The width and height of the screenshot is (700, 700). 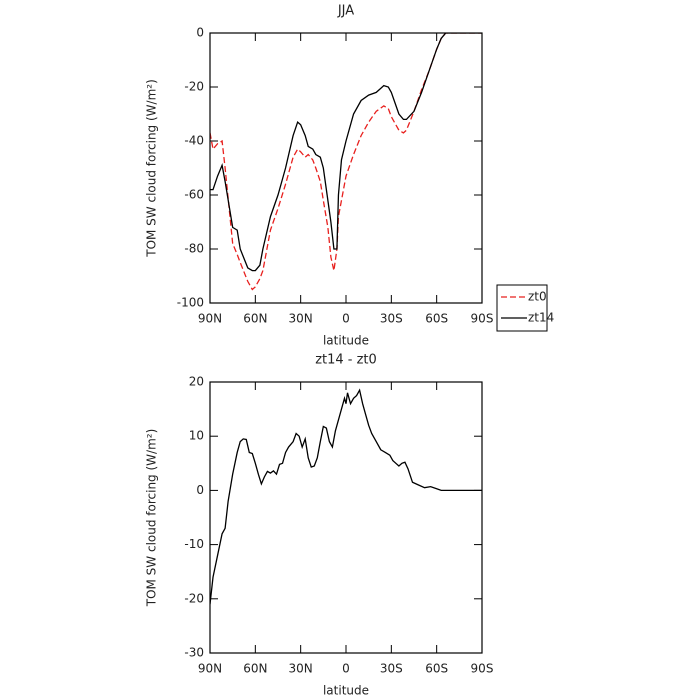 What do you see at coordinates (194, 544) in the screenshot?
I see `y-tick-label: -10` at bounding box center [194, 544].